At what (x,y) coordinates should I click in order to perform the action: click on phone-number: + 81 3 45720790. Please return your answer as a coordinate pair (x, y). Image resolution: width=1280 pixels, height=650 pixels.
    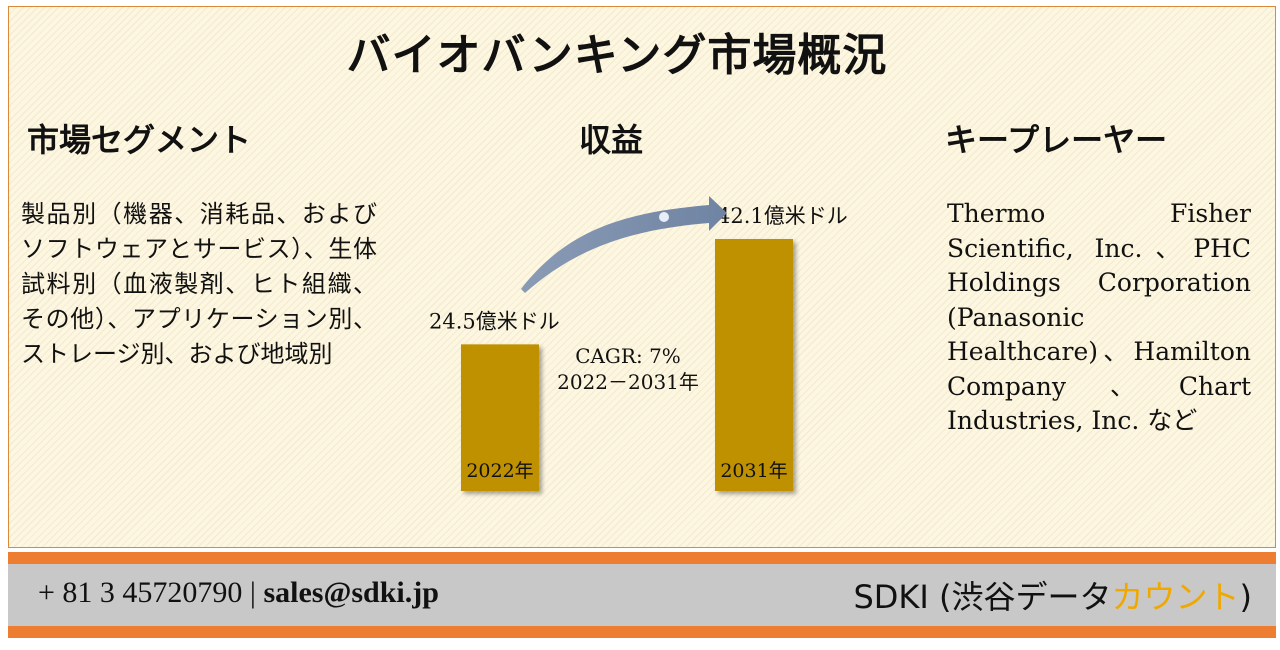
    Looking at the image, I should click on (140, 592).